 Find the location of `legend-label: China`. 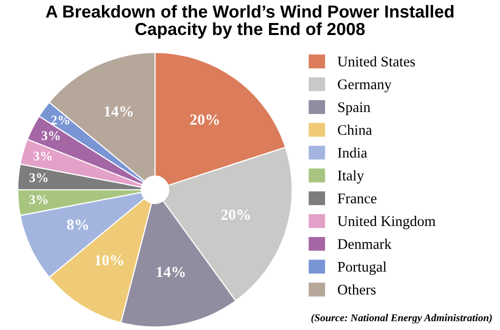

legend-label: China is located at coordinates (355, 129).